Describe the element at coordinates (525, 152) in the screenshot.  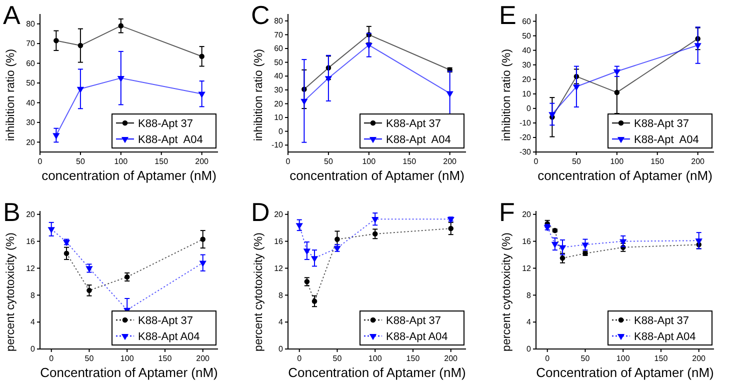
I see `y-tick-label: -30` at that location.